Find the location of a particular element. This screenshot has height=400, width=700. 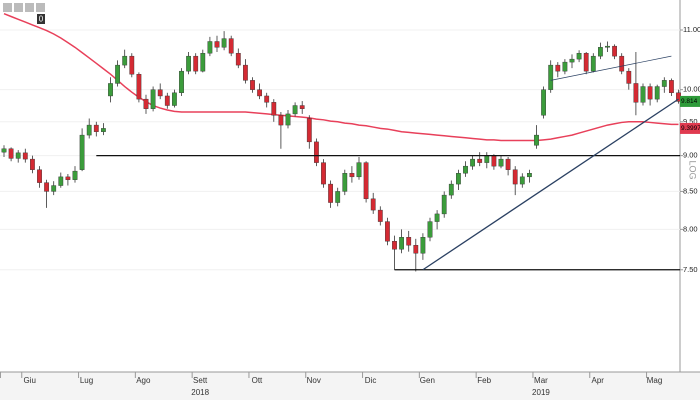

y-tick-label: 11.00 is located at coordinates (691, 29).